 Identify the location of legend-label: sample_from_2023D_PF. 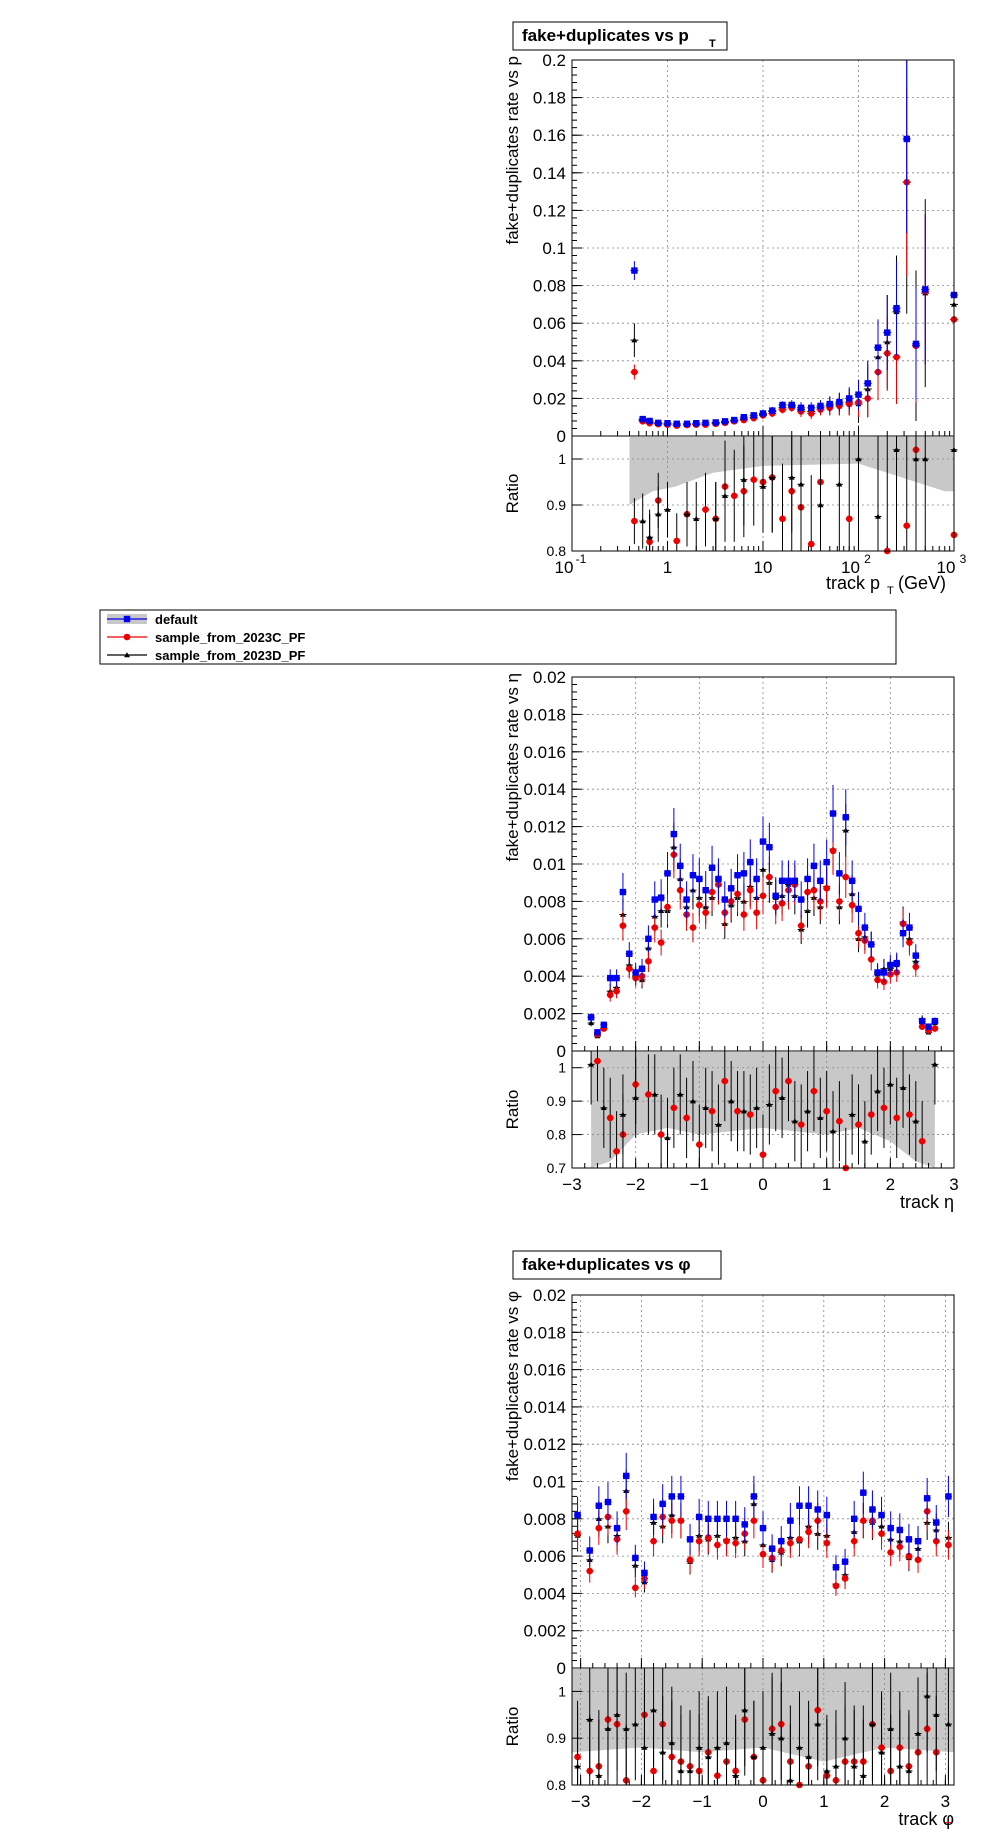
(230, 655).